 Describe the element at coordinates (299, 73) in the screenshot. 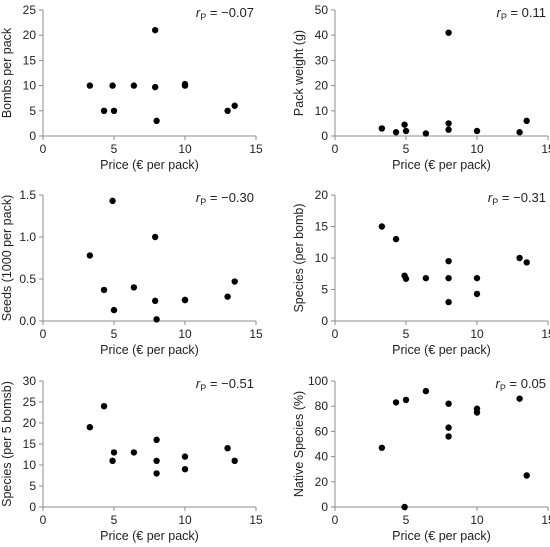

I see `y-axis-title: Pack weight (g)` at that location.